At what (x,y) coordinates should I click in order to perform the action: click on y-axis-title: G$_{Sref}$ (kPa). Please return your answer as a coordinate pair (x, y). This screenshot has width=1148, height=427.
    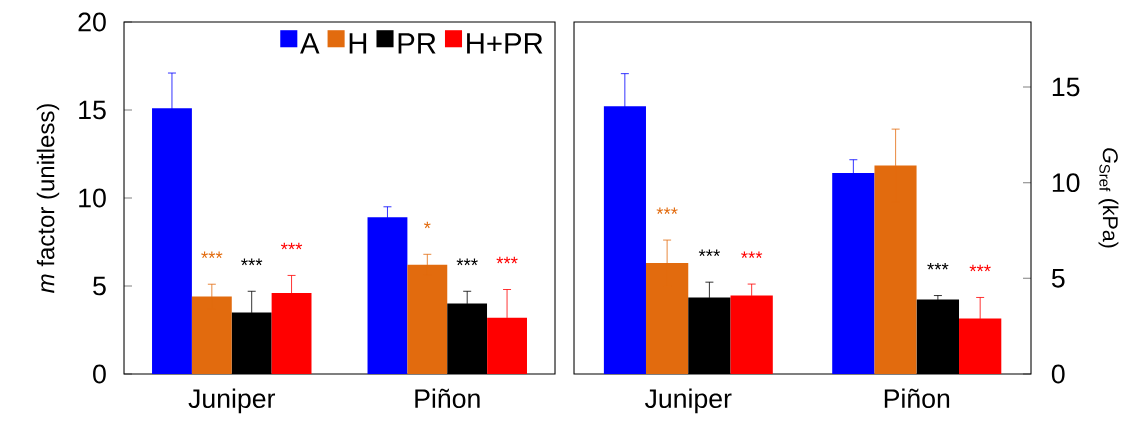
    Looking at the image, I should click on (1108, 198).